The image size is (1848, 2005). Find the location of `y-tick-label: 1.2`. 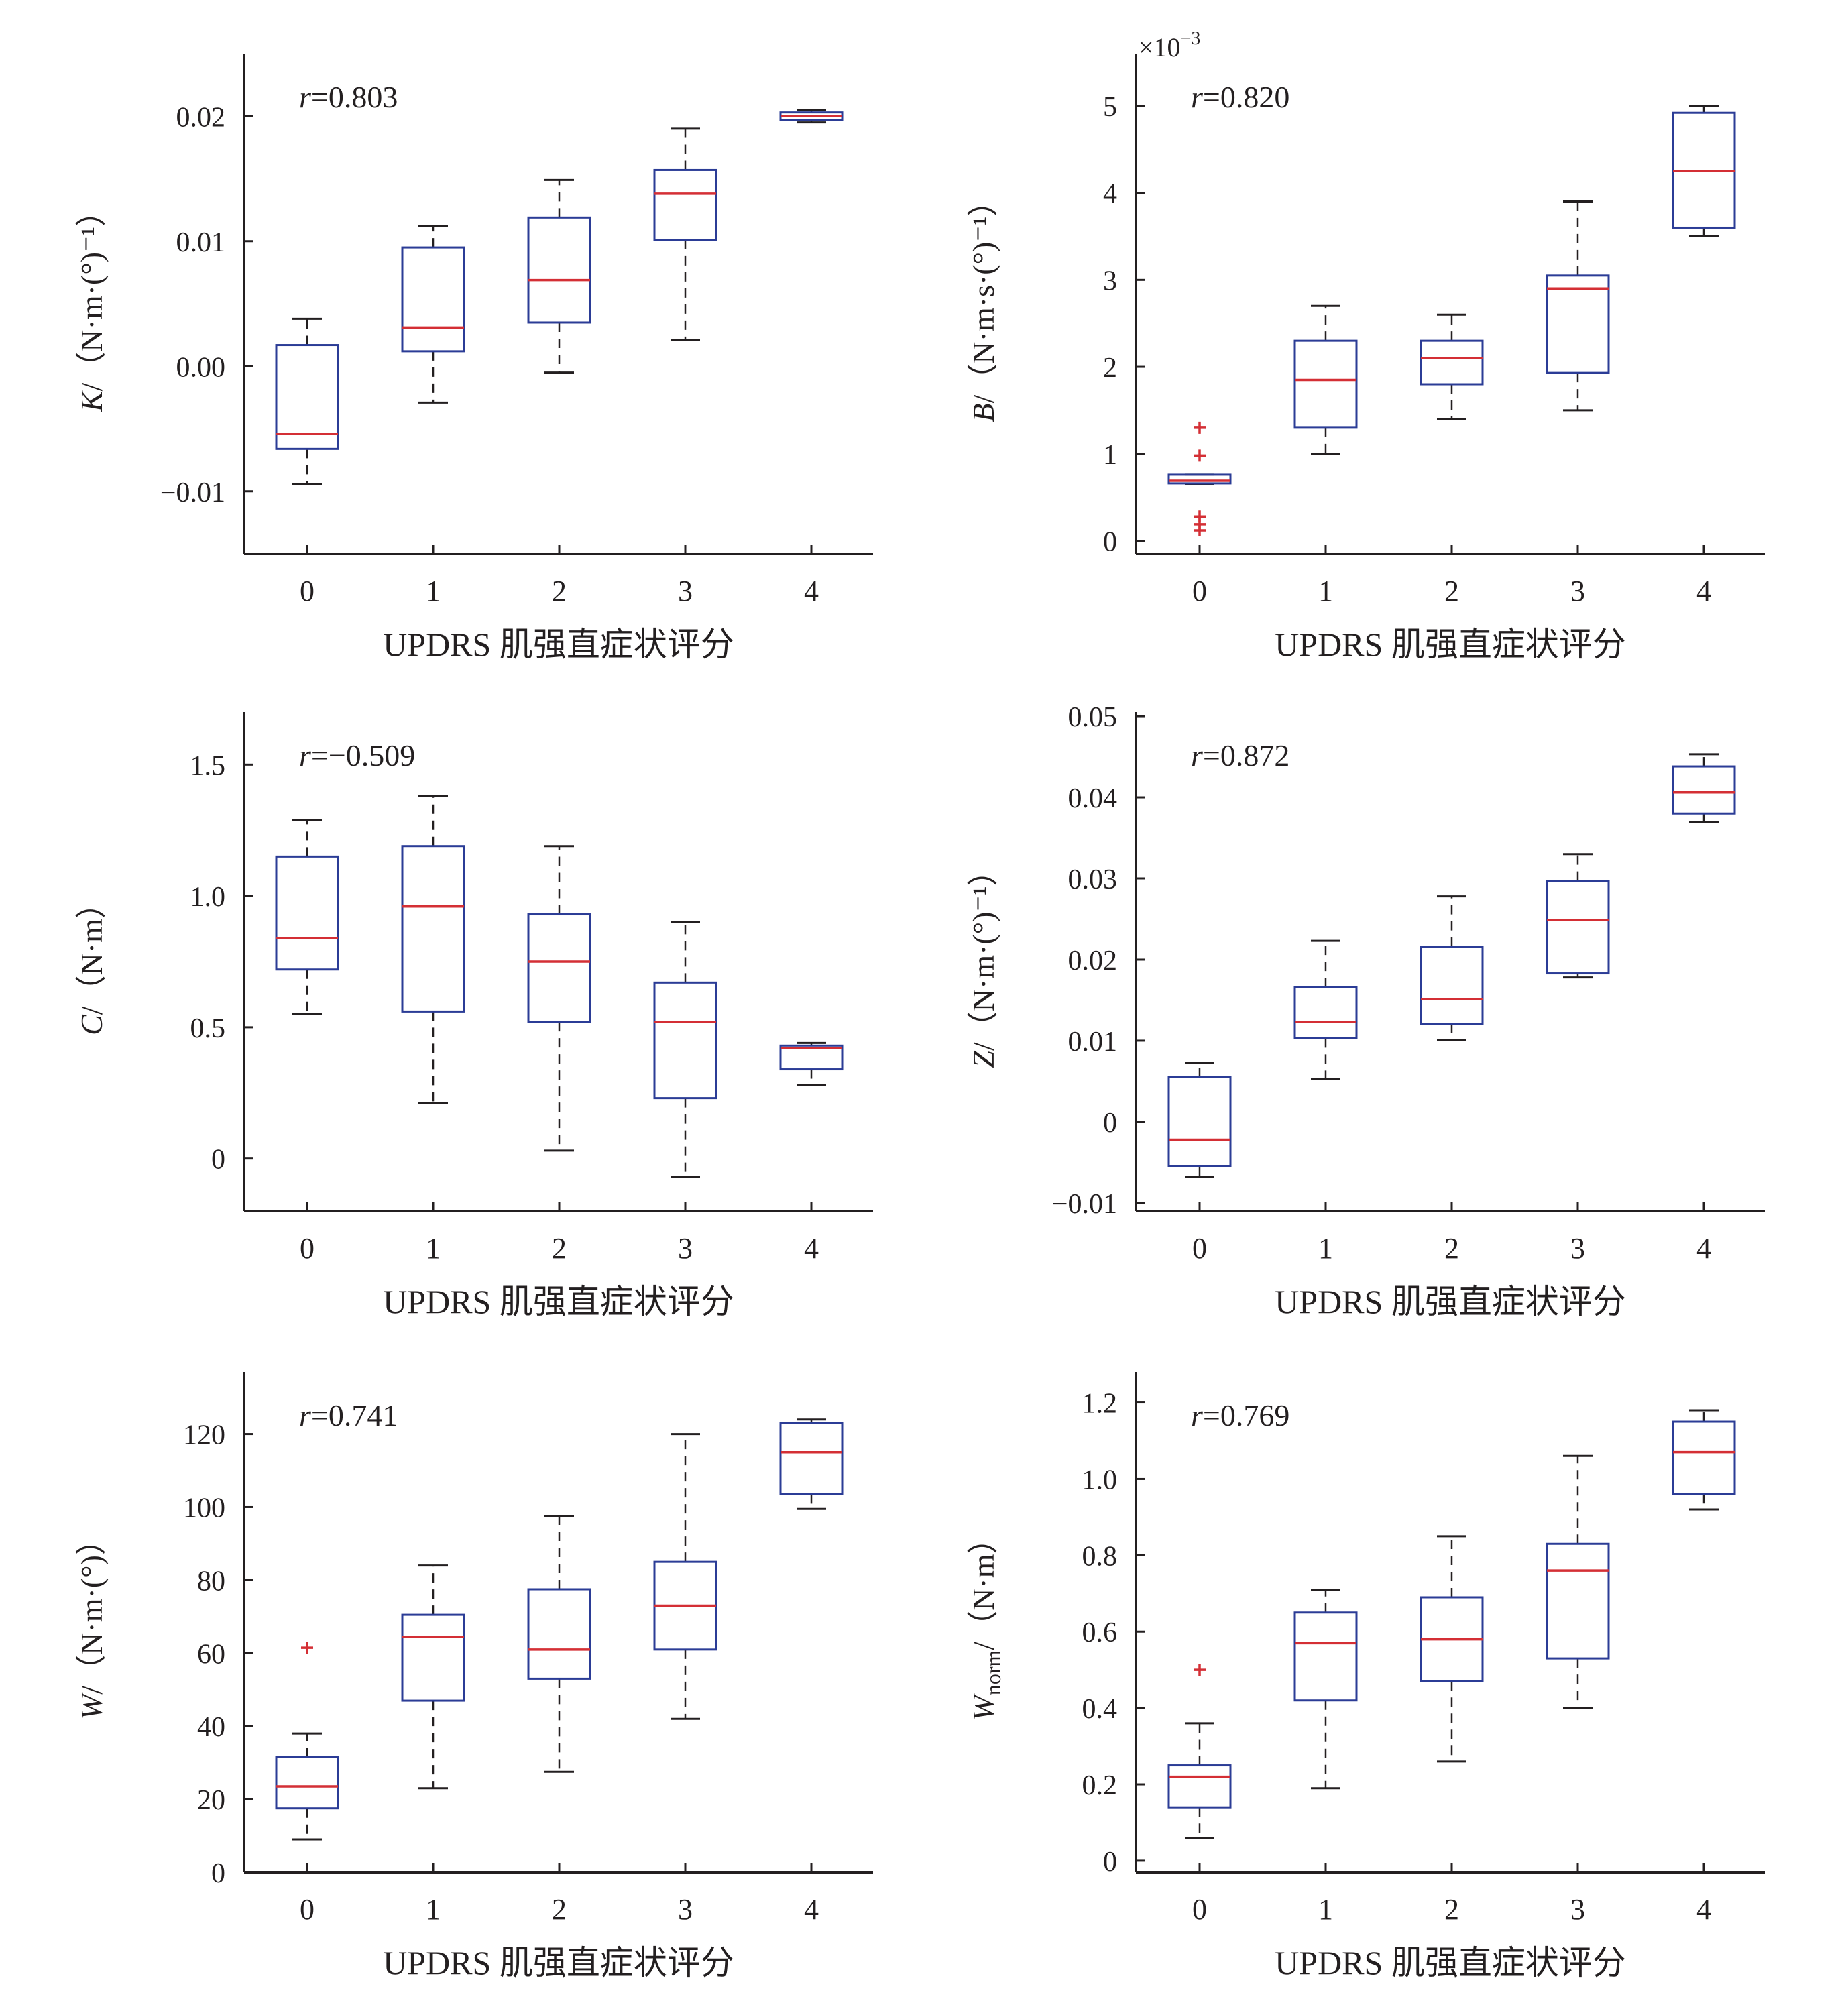

y-tick-label: 1.2 is located at coordinates (1100, 1404).